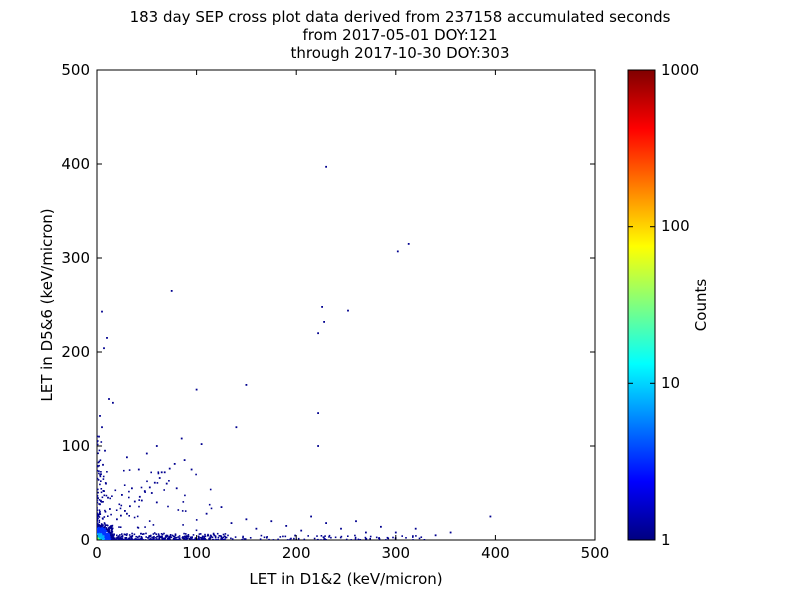 This screenshot has height=600, width=800. What do you see at coordinates (196, 553) in the screenshot?
I see `x-tick-label: 100` at bounding box center [196, 553].